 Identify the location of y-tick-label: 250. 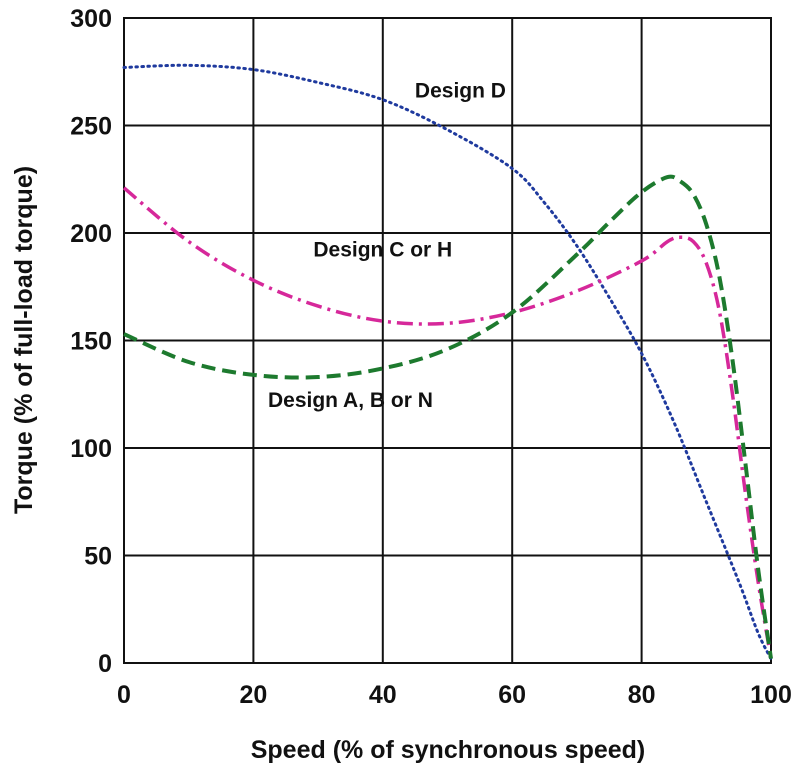
(91, 127).